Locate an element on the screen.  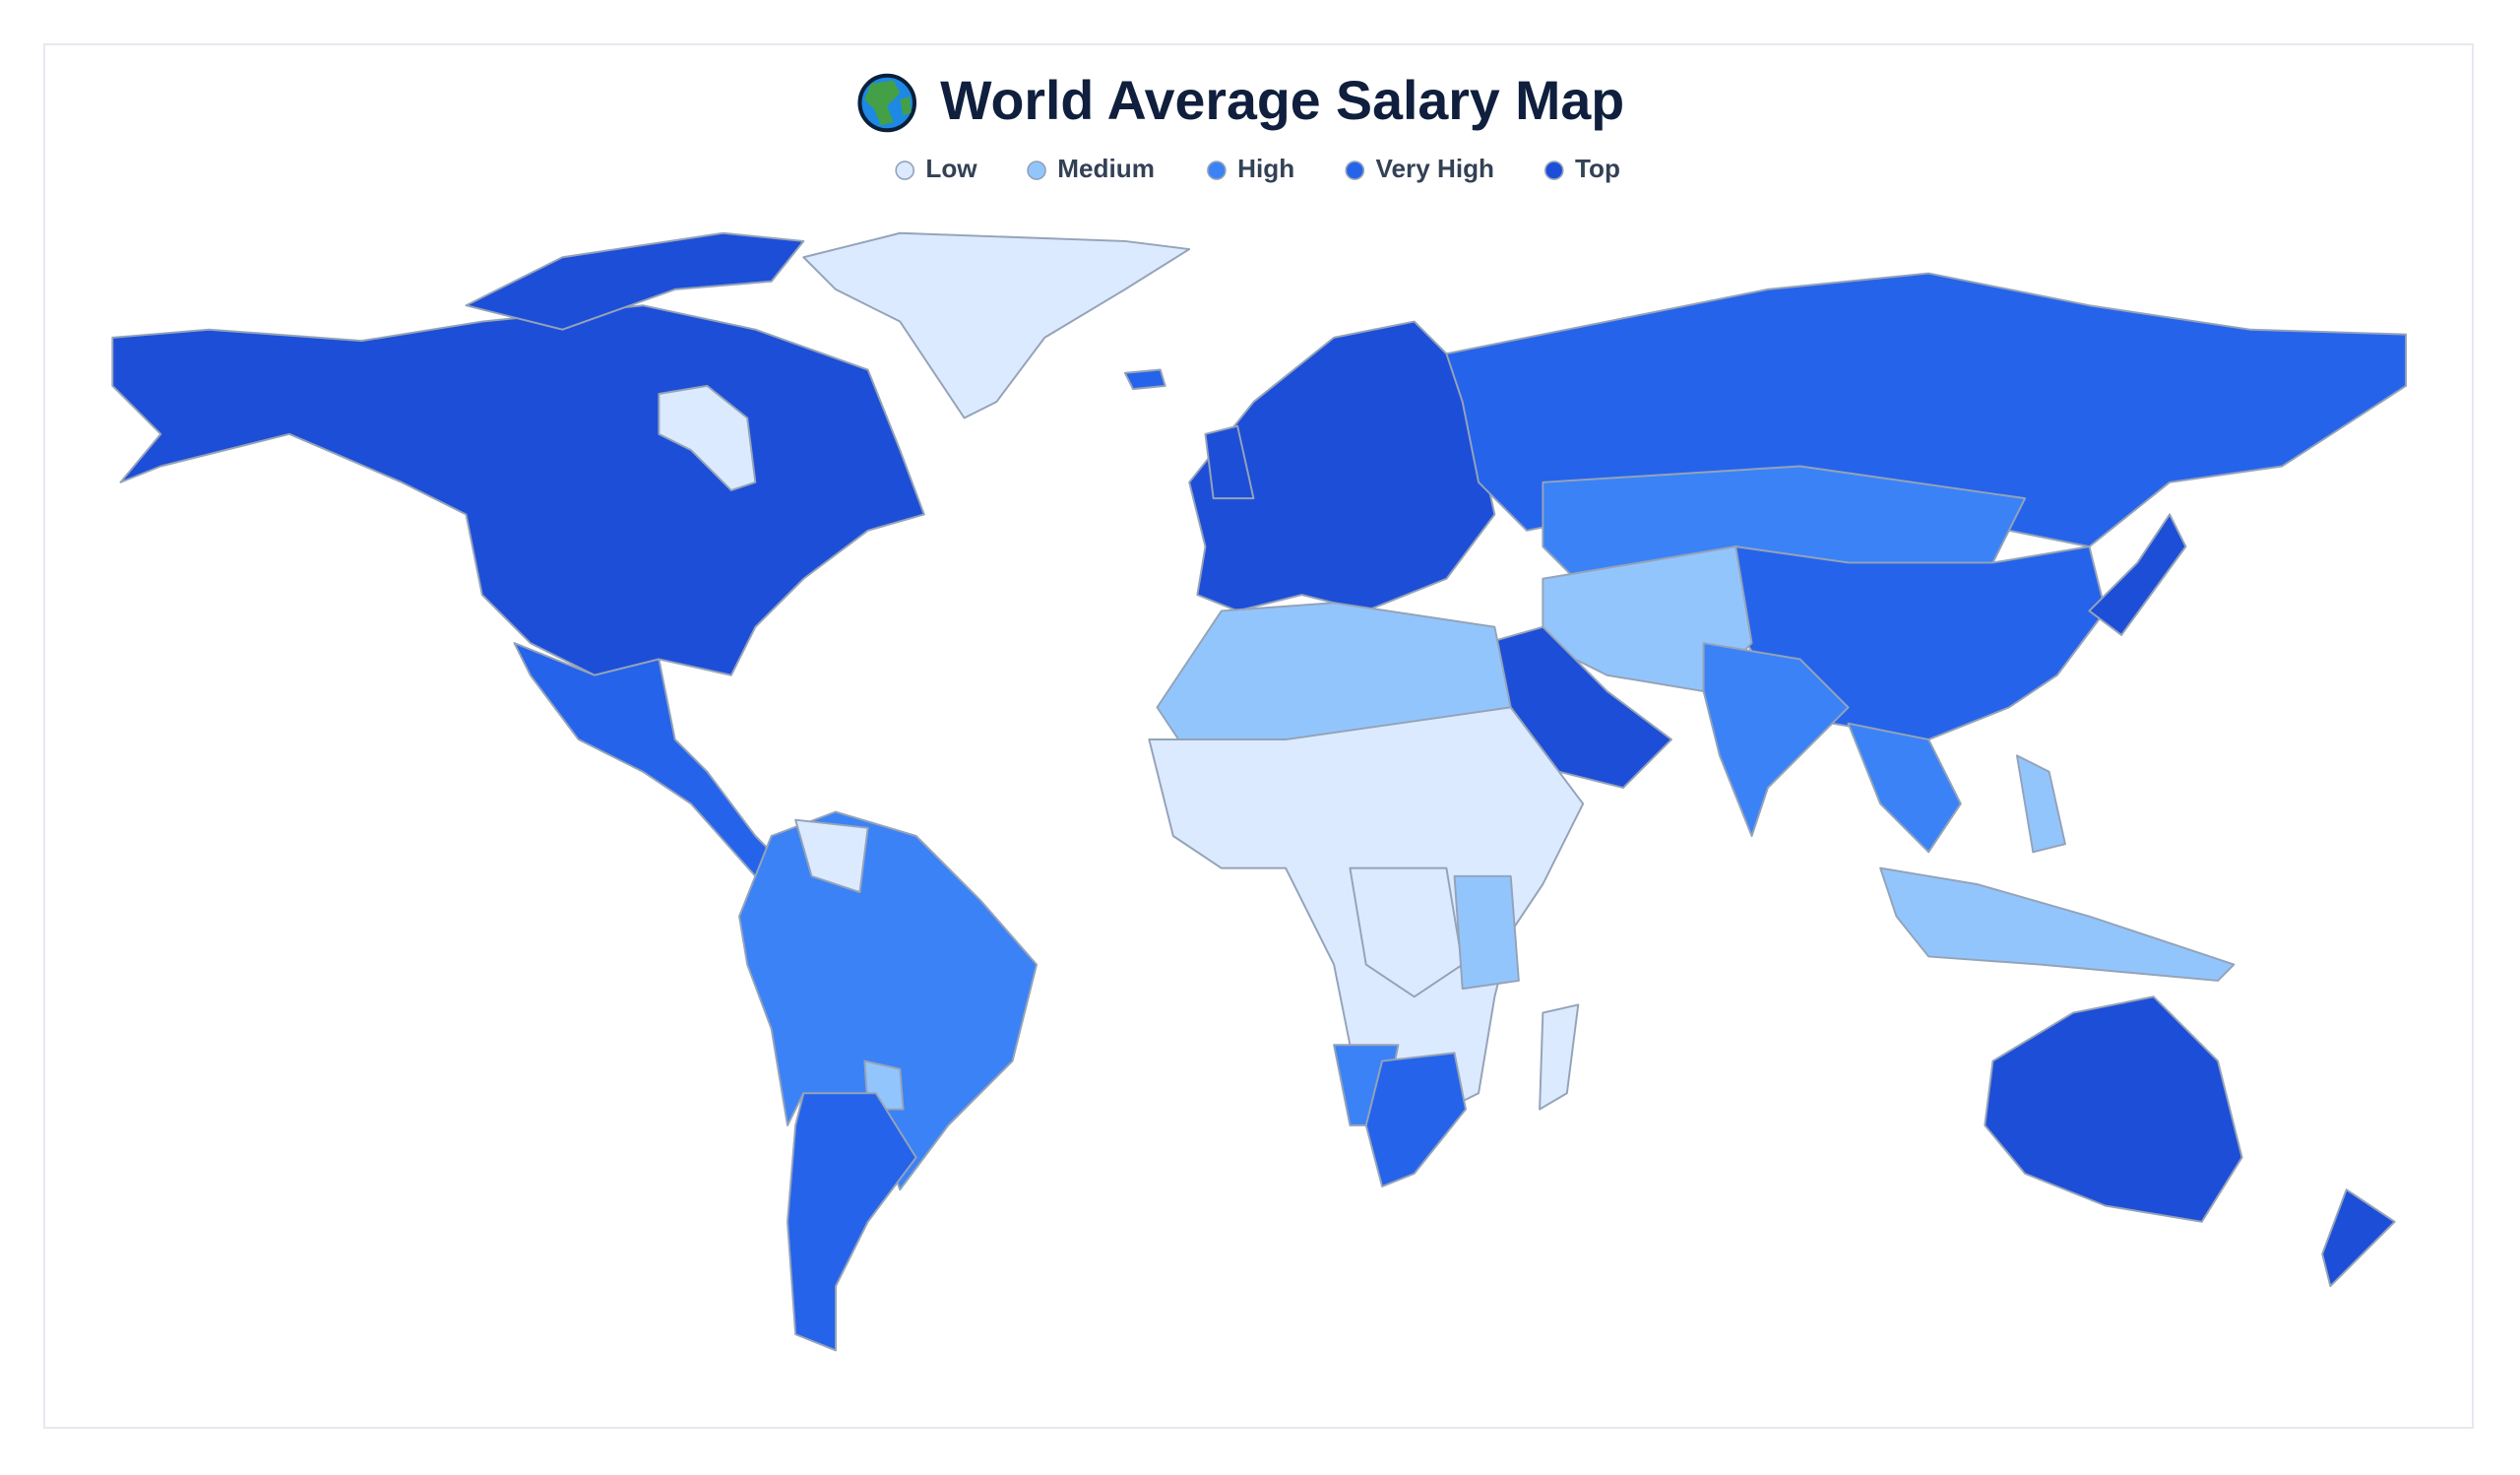
legend: Low Medium High Very High Top is located at coordinates (1257, 168).